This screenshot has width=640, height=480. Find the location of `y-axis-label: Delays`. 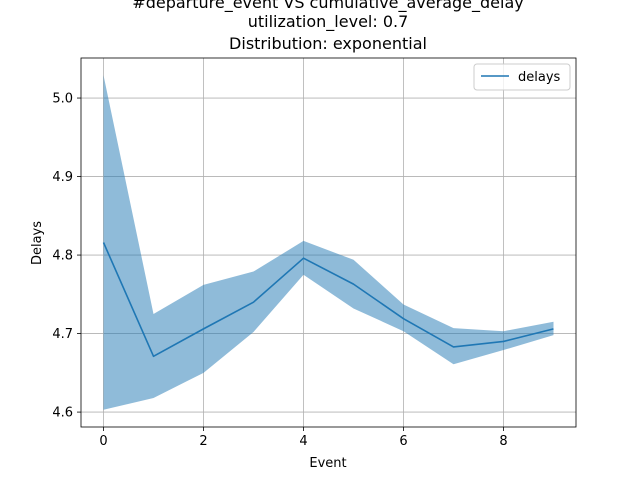

y-axis-label: Delays is located at coordinates (37, 243).